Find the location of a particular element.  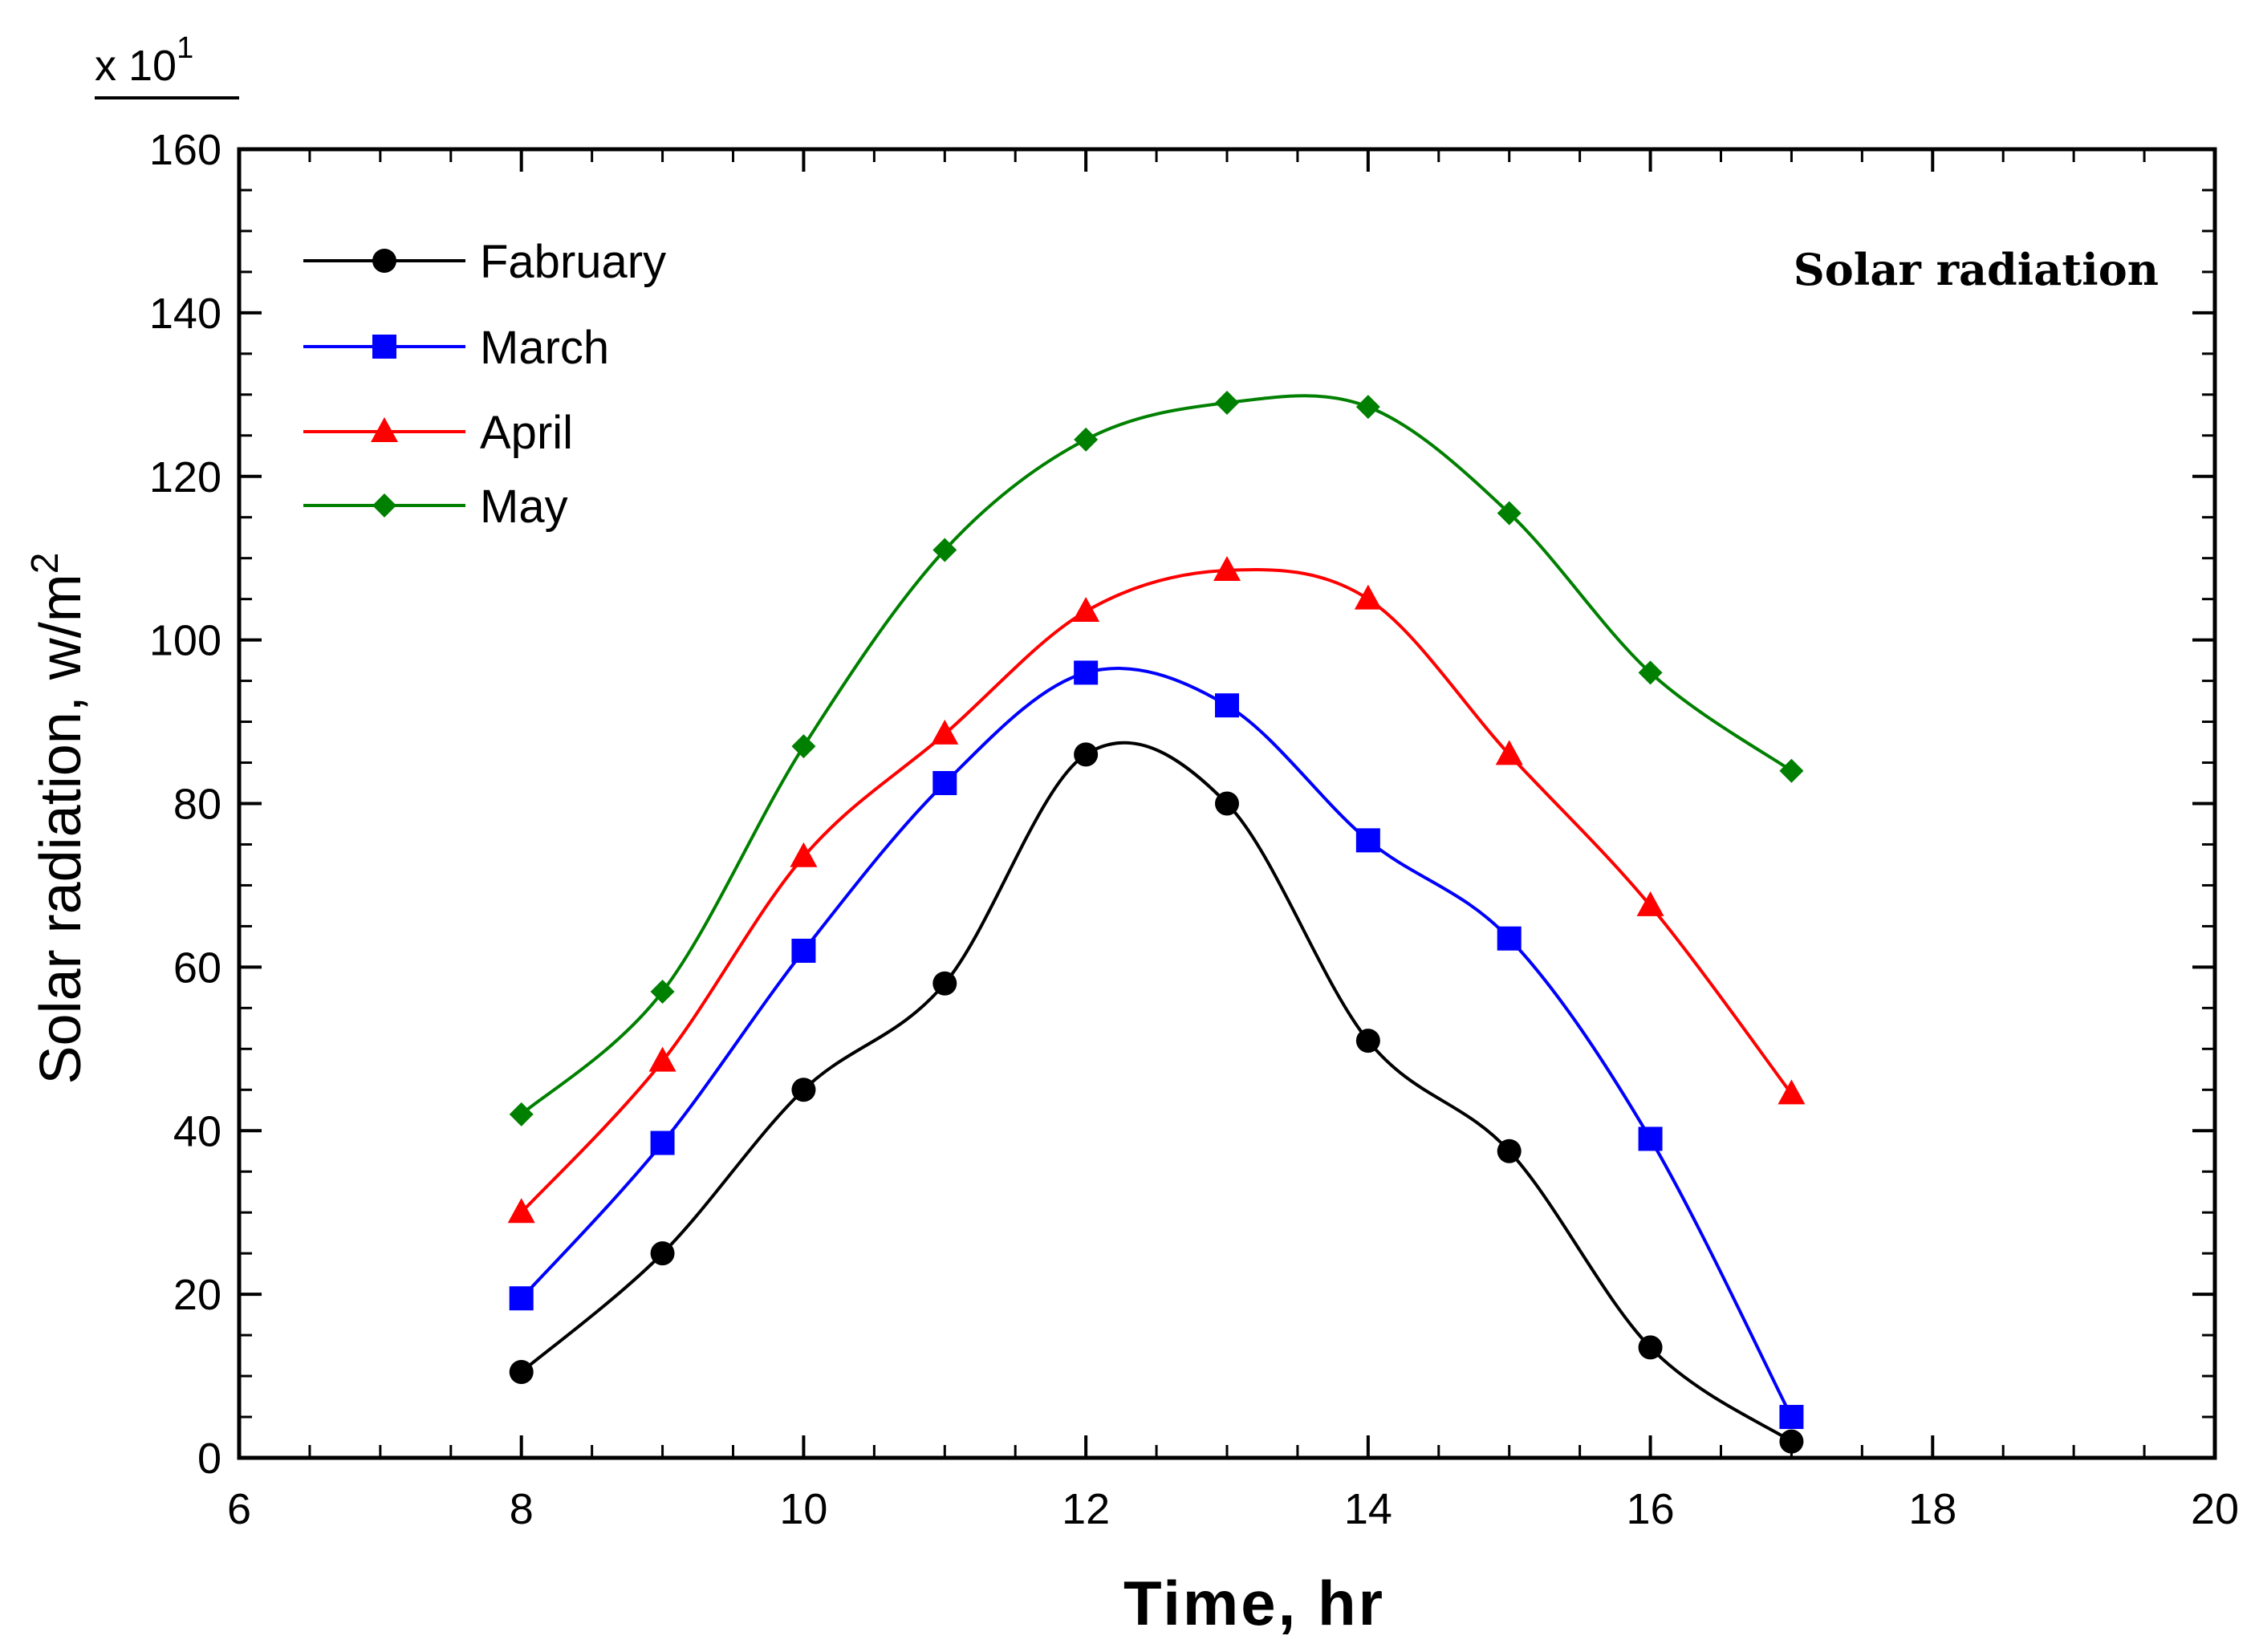

legend-label-march: March is located at coordinates (545, 348).